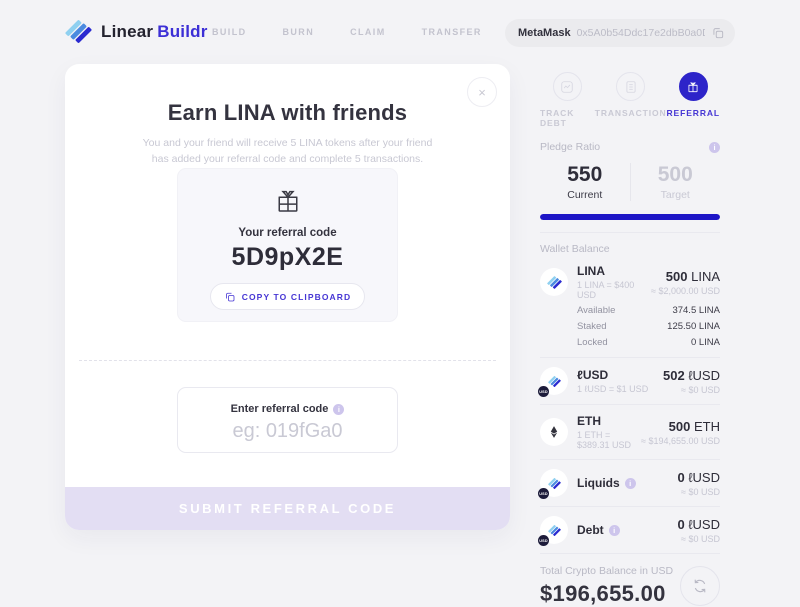  I want to click on detail-value: 125.50 LINA, so click(693, 326).